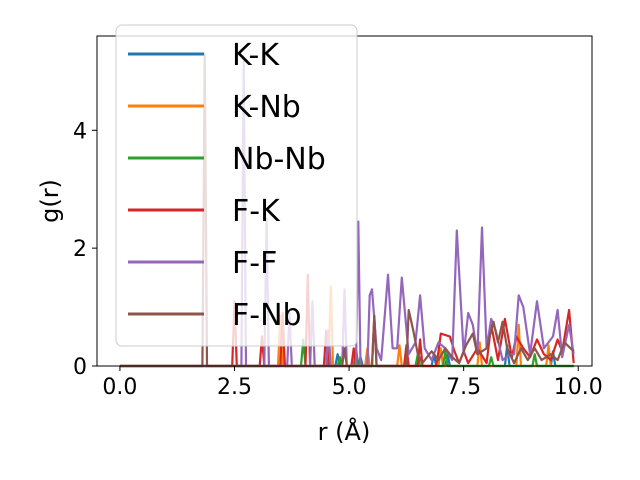  What do you see at coordinates (80, 249) in the screenshot?
I see `y-tick-label: 2` at bounding box center [80, 249].